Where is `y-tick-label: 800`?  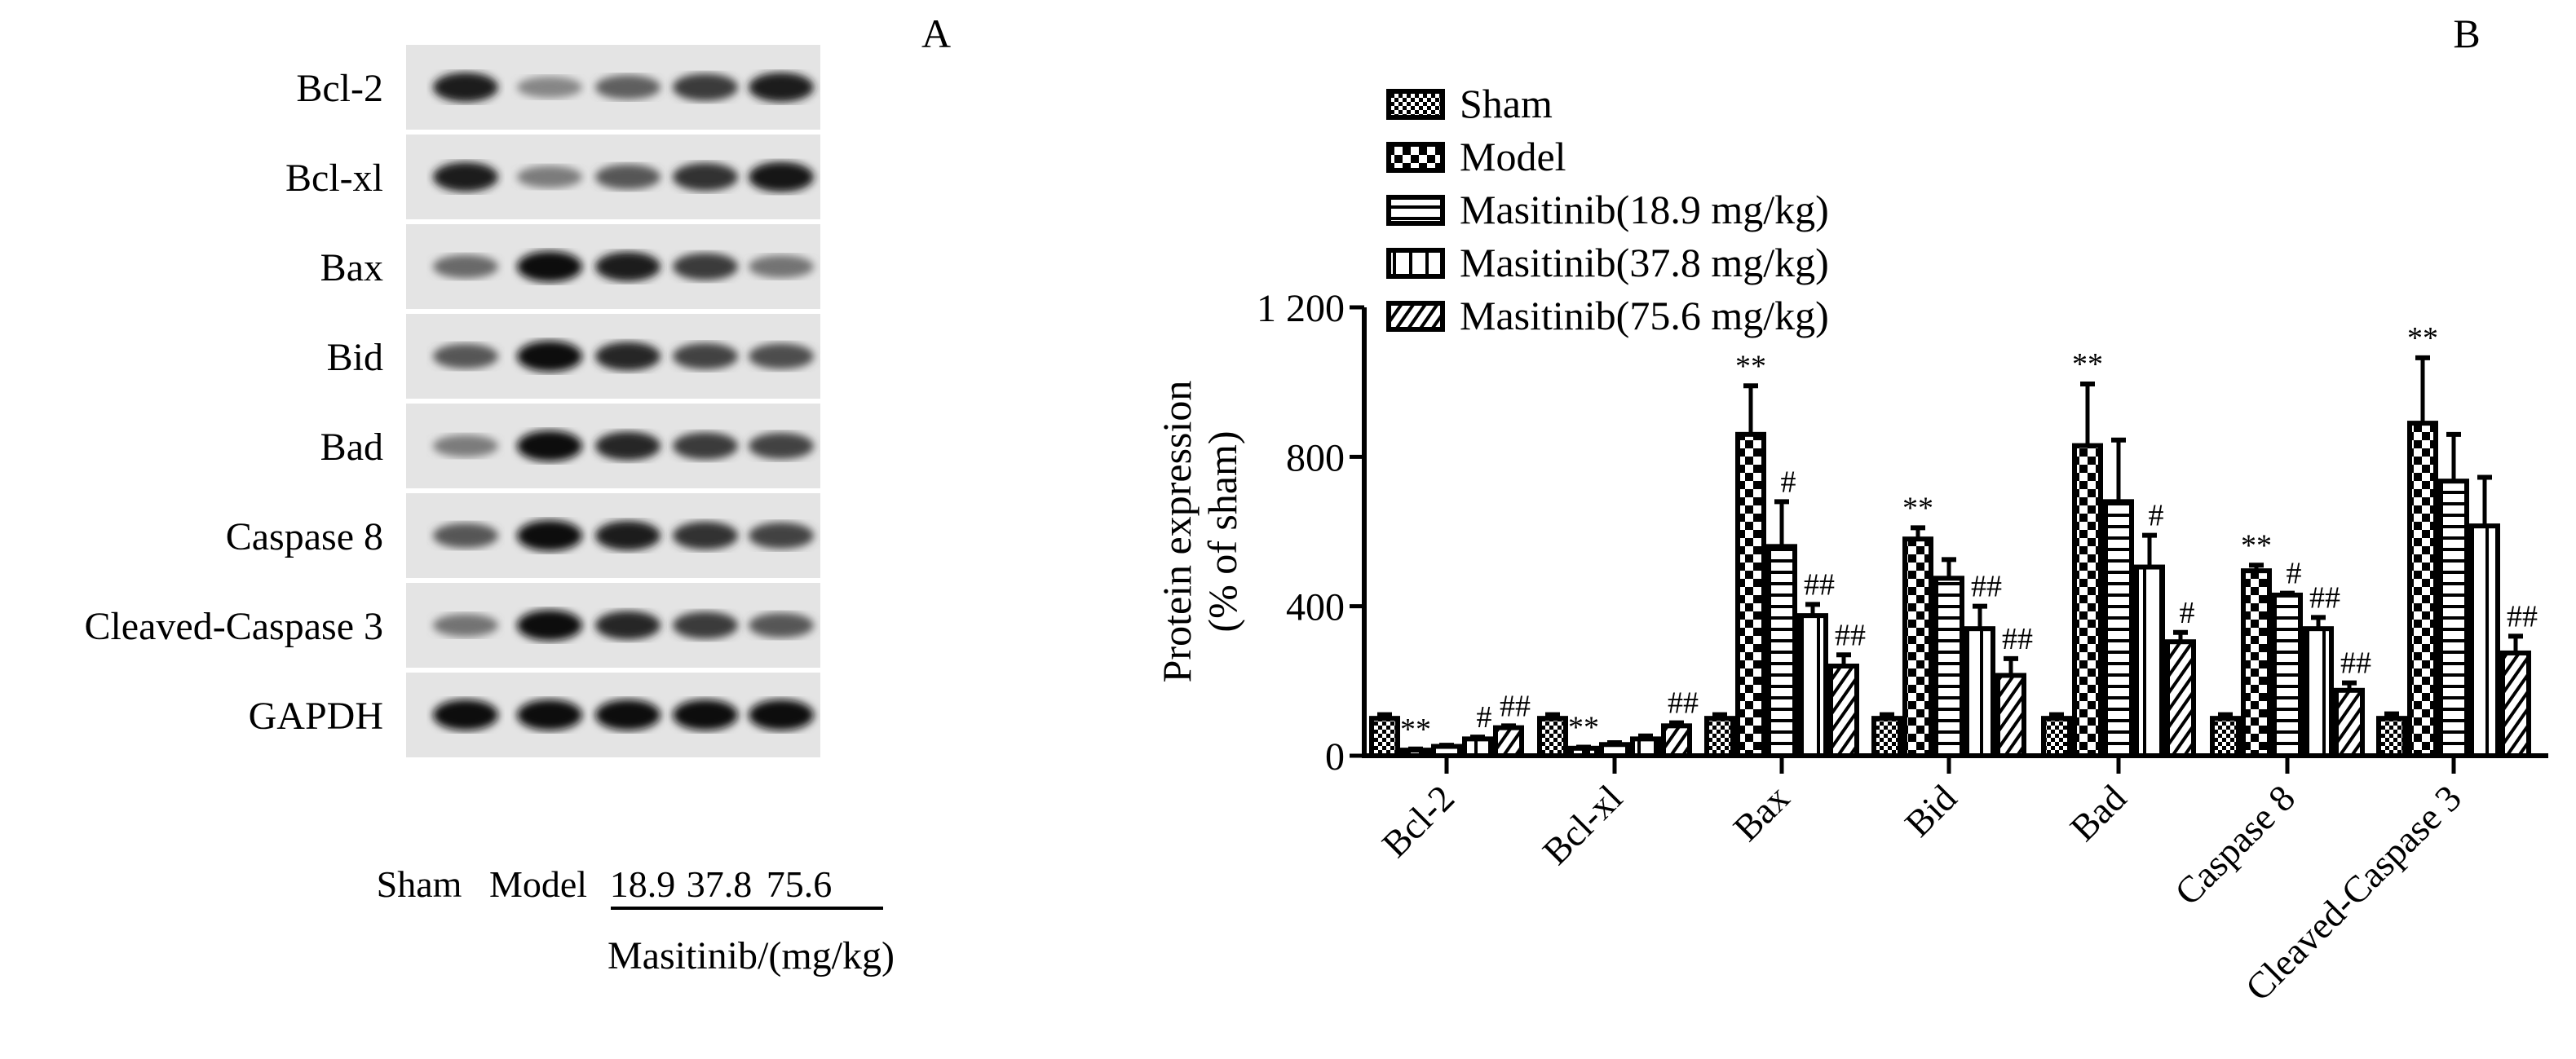
y-tick-label: 800 is located at coordinates (1315, 457).